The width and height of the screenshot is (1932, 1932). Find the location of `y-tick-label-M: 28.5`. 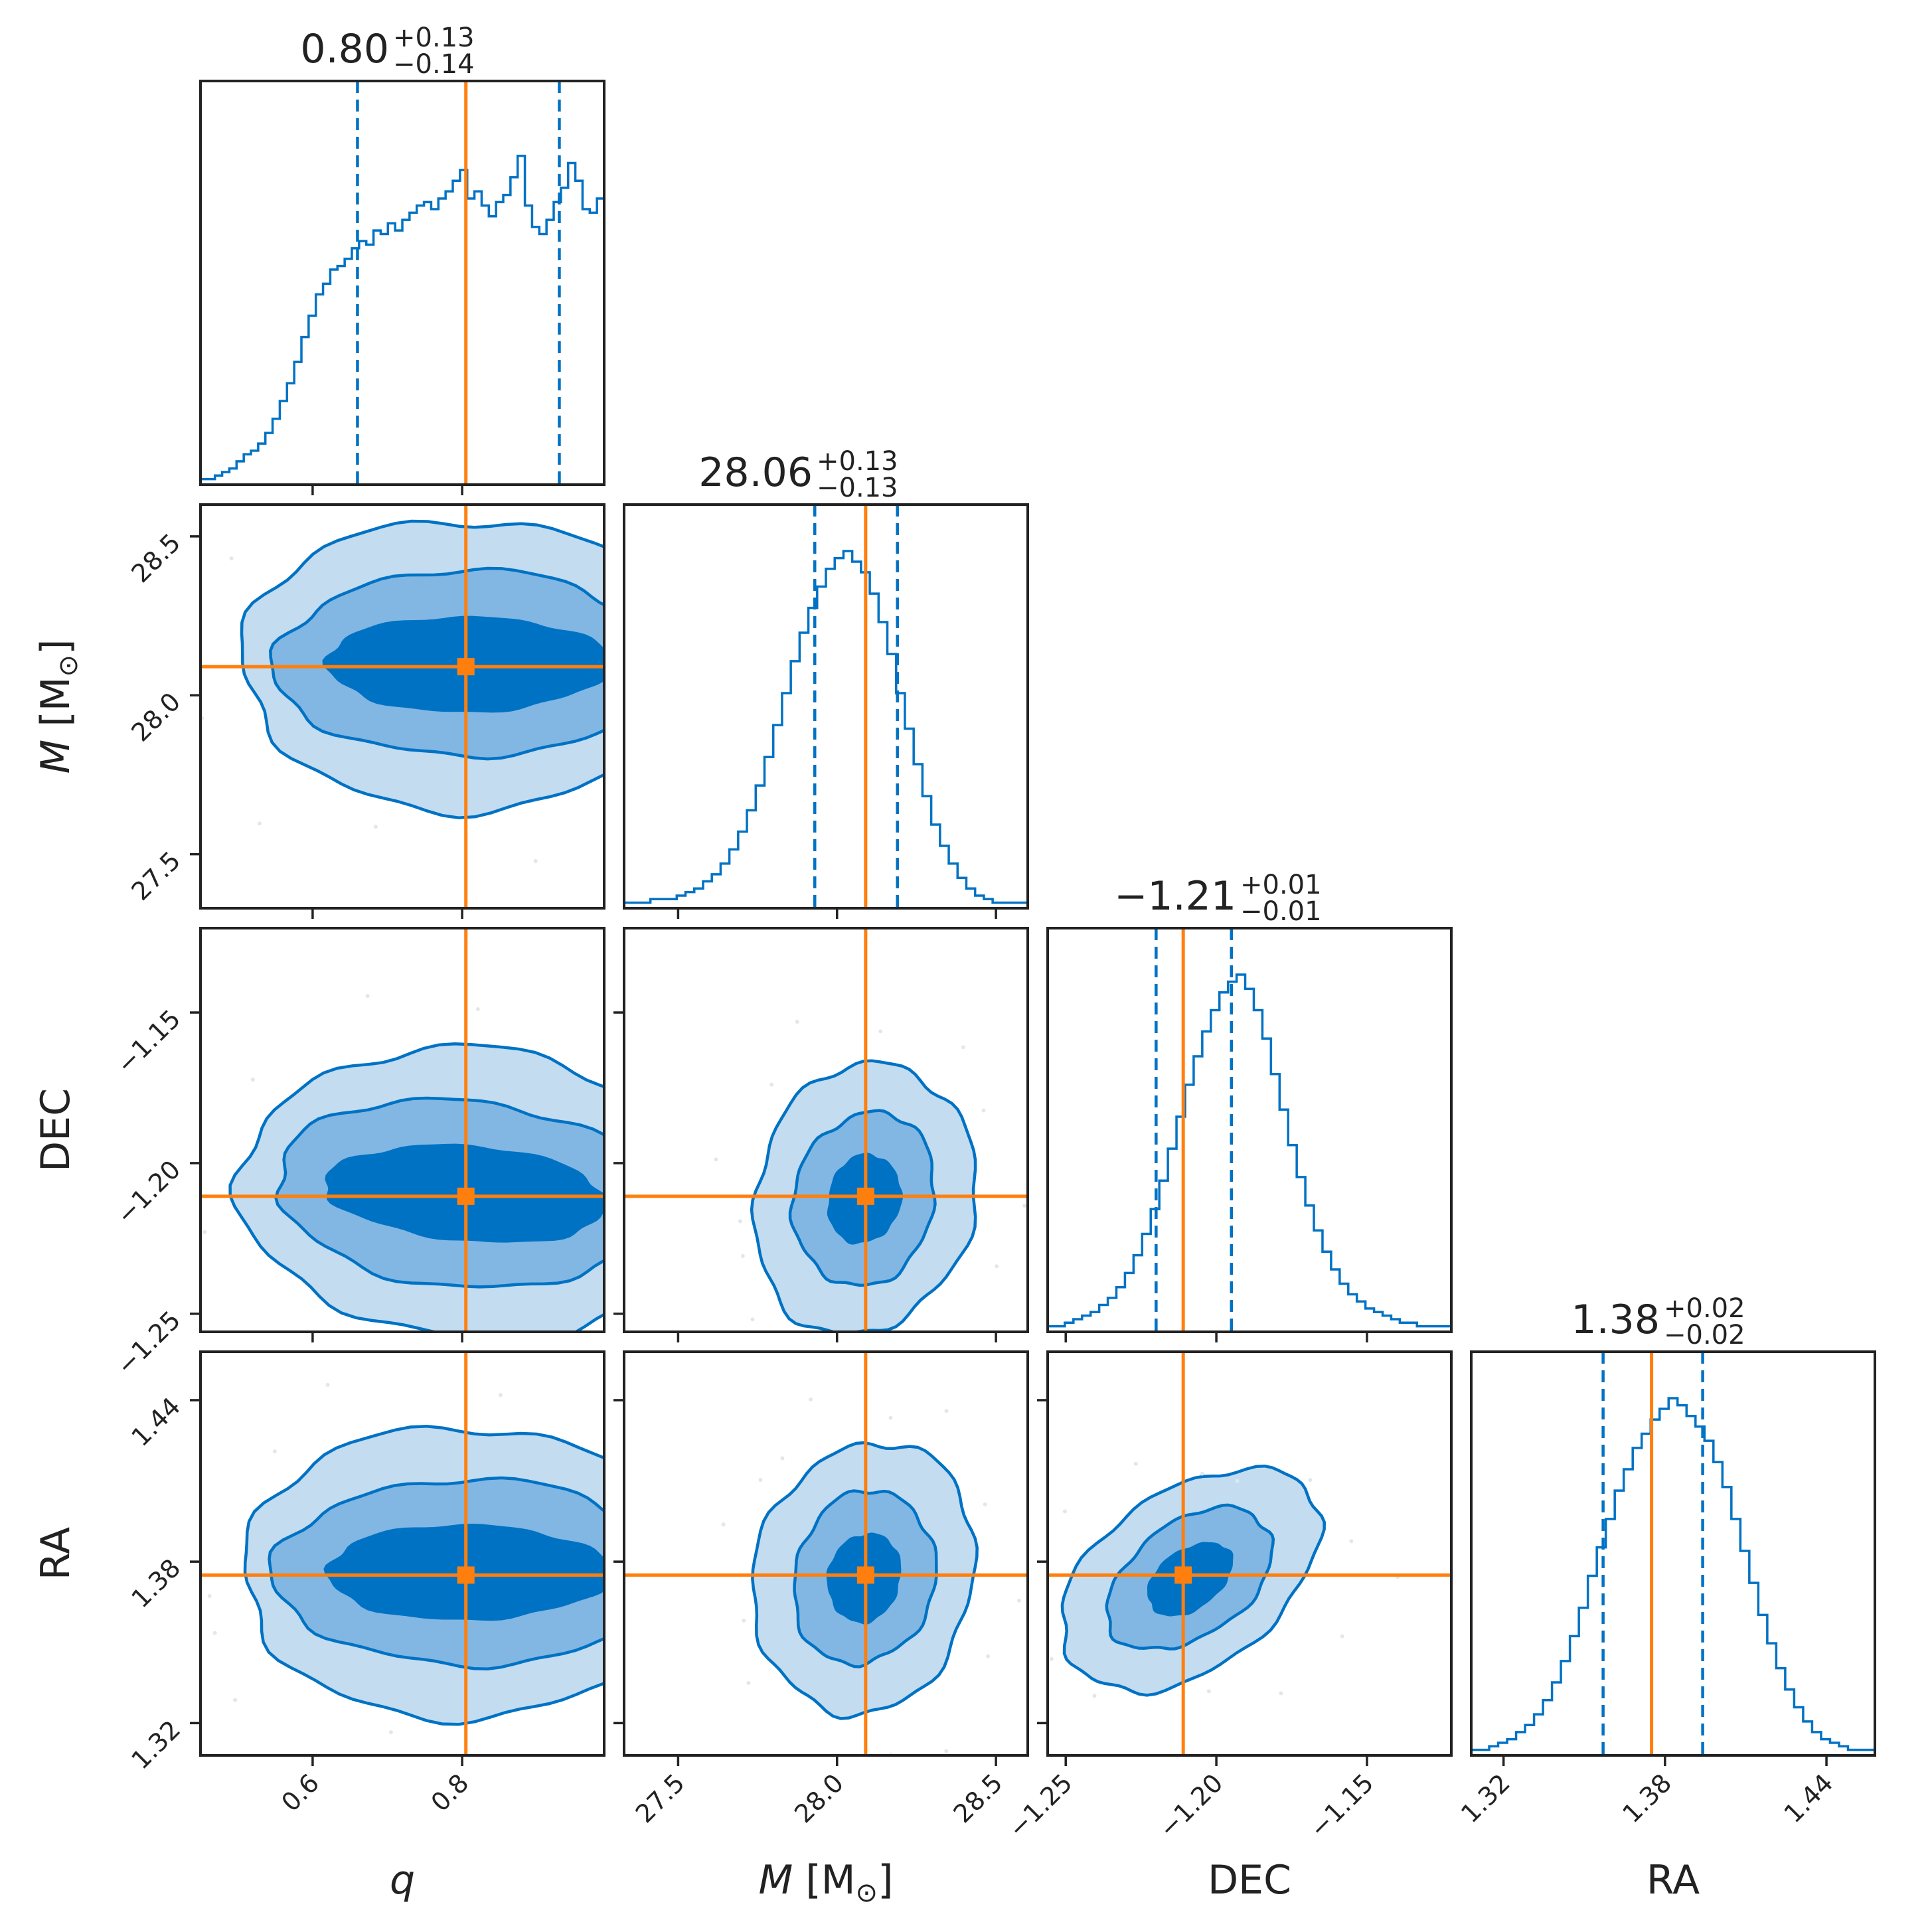

y-tick-label-M: 28.5 is located at coordinates (155, 558).